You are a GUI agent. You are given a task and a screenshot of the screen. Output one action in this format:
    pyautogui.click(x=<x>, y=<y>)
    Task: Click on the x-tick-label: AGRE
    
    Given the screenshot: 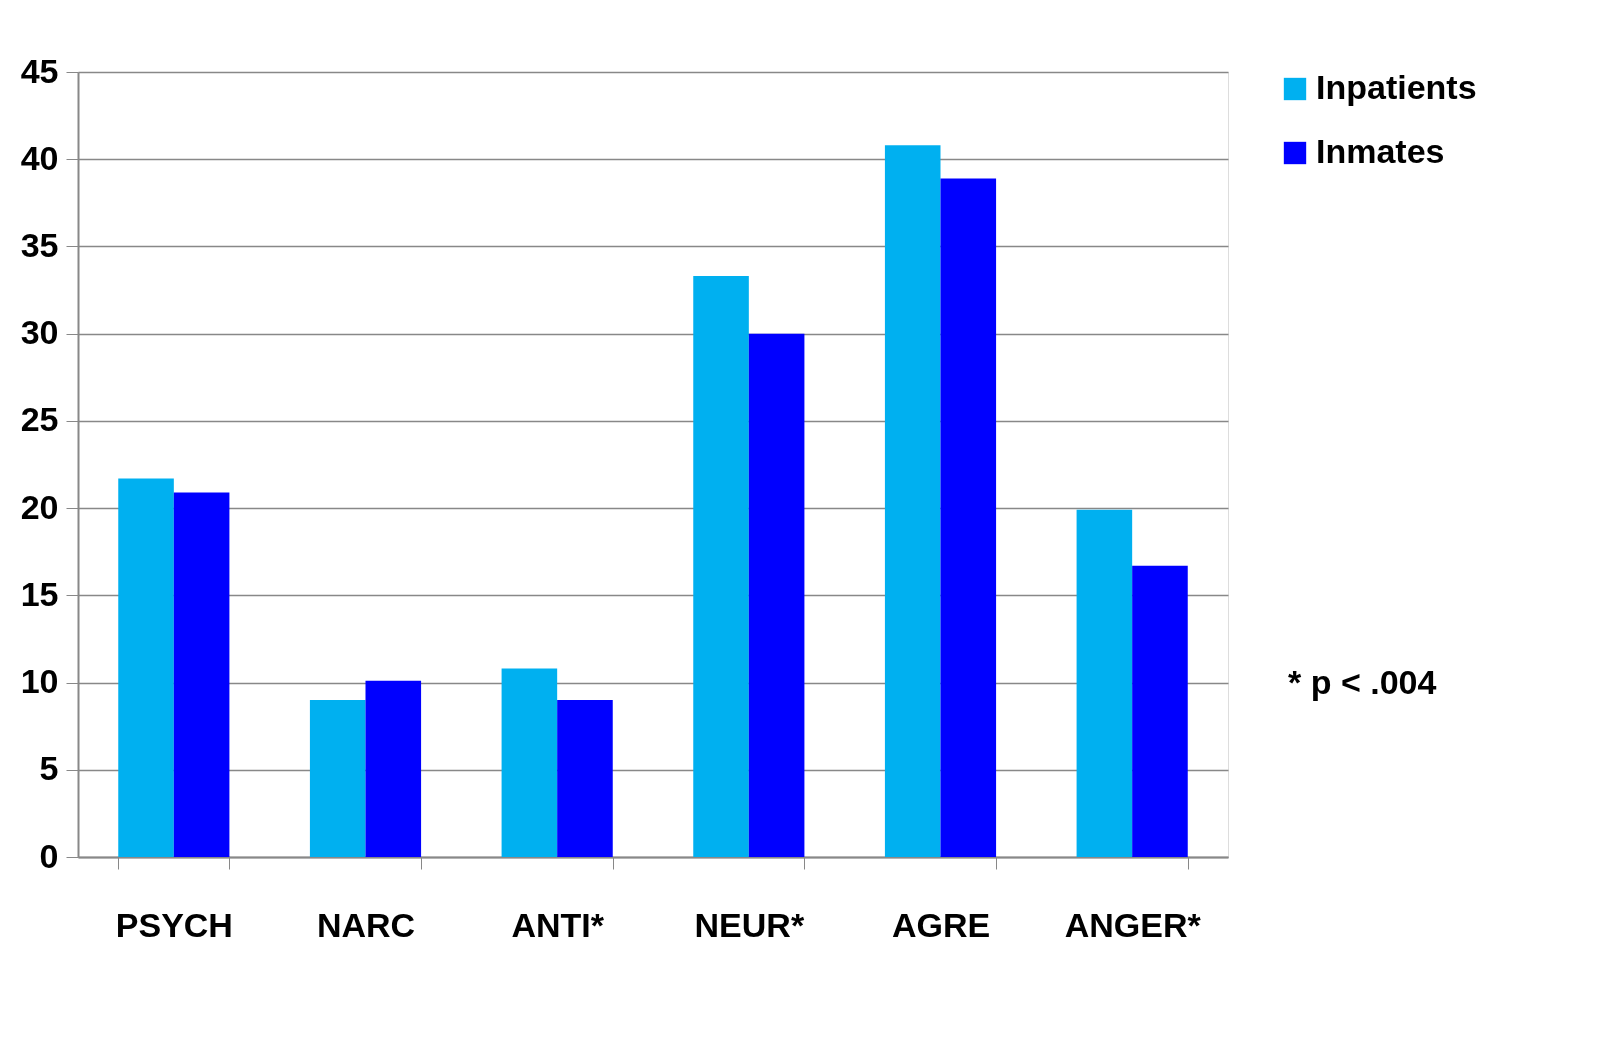 What is the action you would take?
    pyautogui.click(x=941, y=924)
    